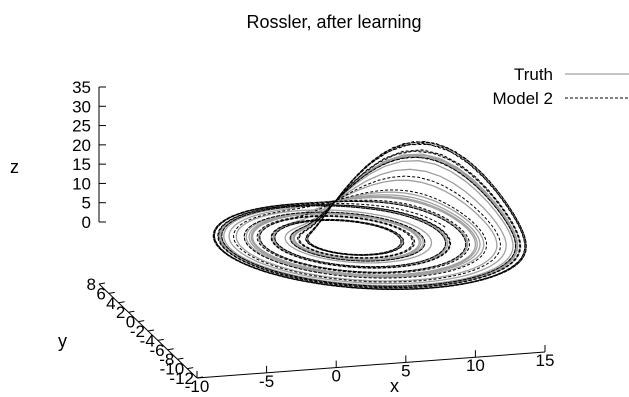  Describe the element at coordinates (62, 341) in the screenshot. I see `y-axis-title: y` at that location.